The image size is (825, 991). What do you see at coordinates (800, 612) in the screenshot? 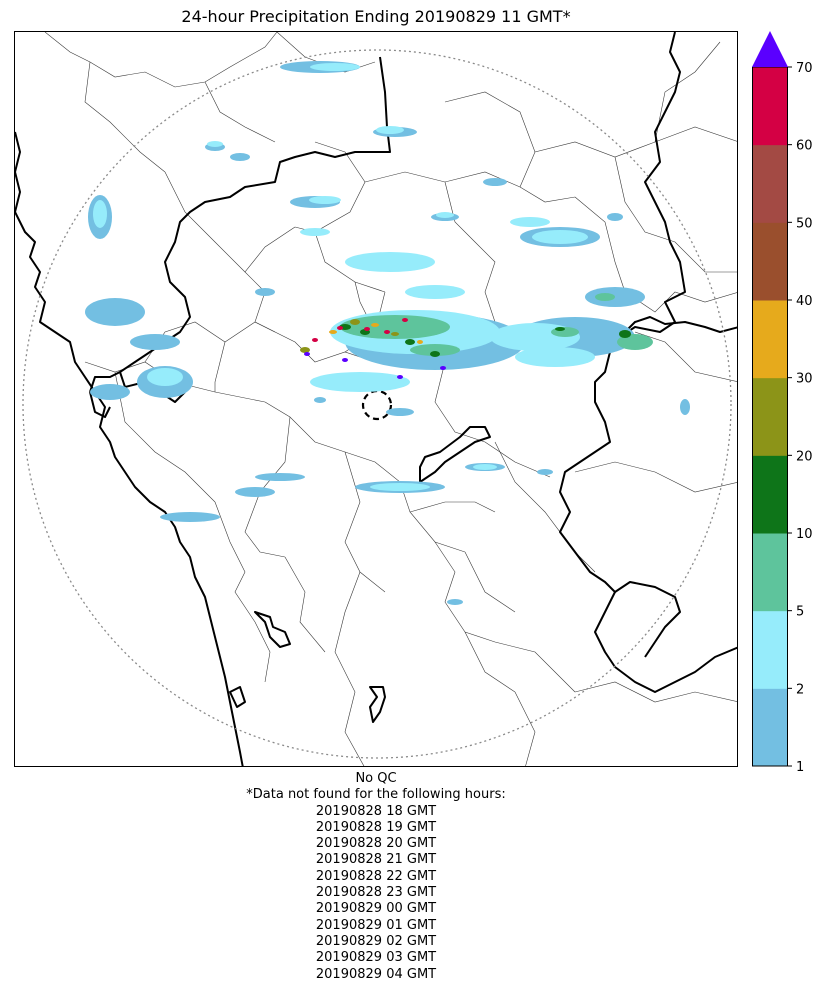
I see `colorbar-tick-label: 5` at bounding box center [800, 612].